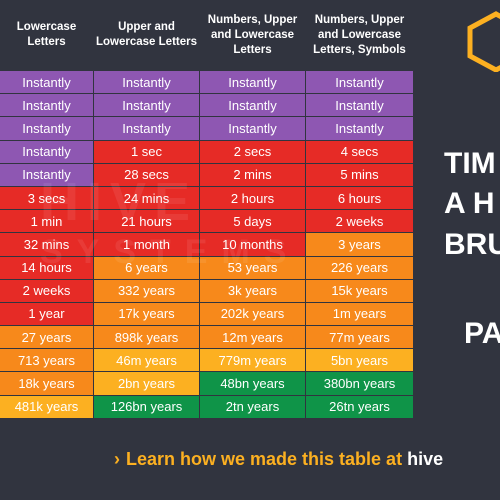 Image resolution: width=500 pixels, height=500 pixels. What do you see at coordinates (146, 34) in the screenshot?
I see `column-header-upper-lower: Upper and Lowercase Letters` at bounding box center [146, 34].